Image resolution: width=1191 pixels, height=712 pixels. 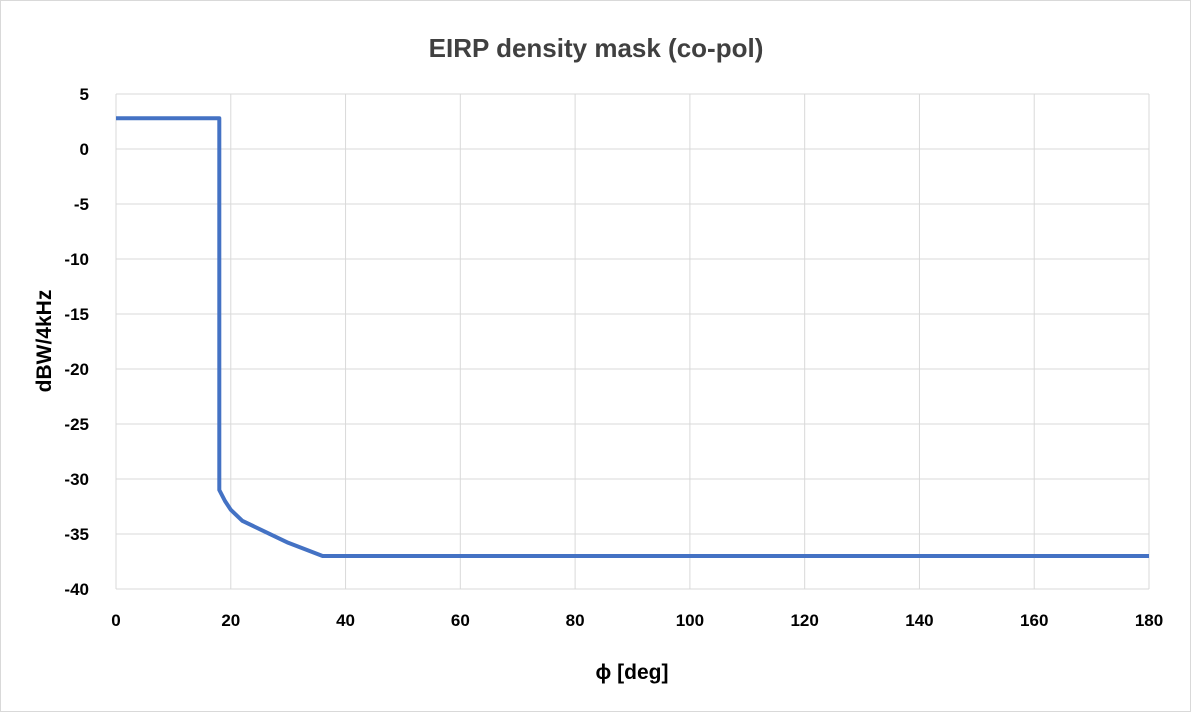 What do you see at coordinates (575, 620) in the screenshot?
I see `x-tick-label: 80` at bounding box center [575, 620].